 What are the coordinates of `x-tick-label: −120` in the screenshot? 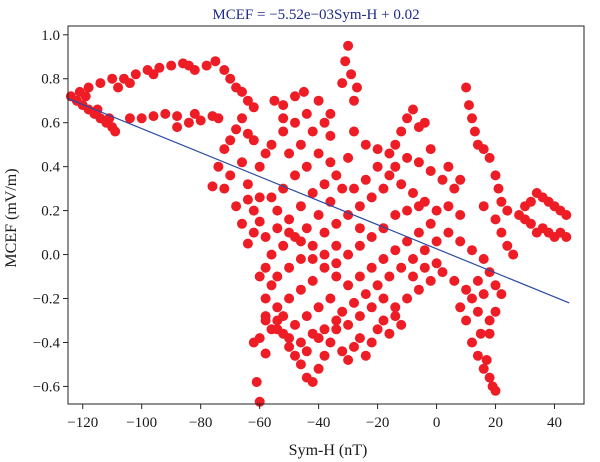 It's located at (82, 423).